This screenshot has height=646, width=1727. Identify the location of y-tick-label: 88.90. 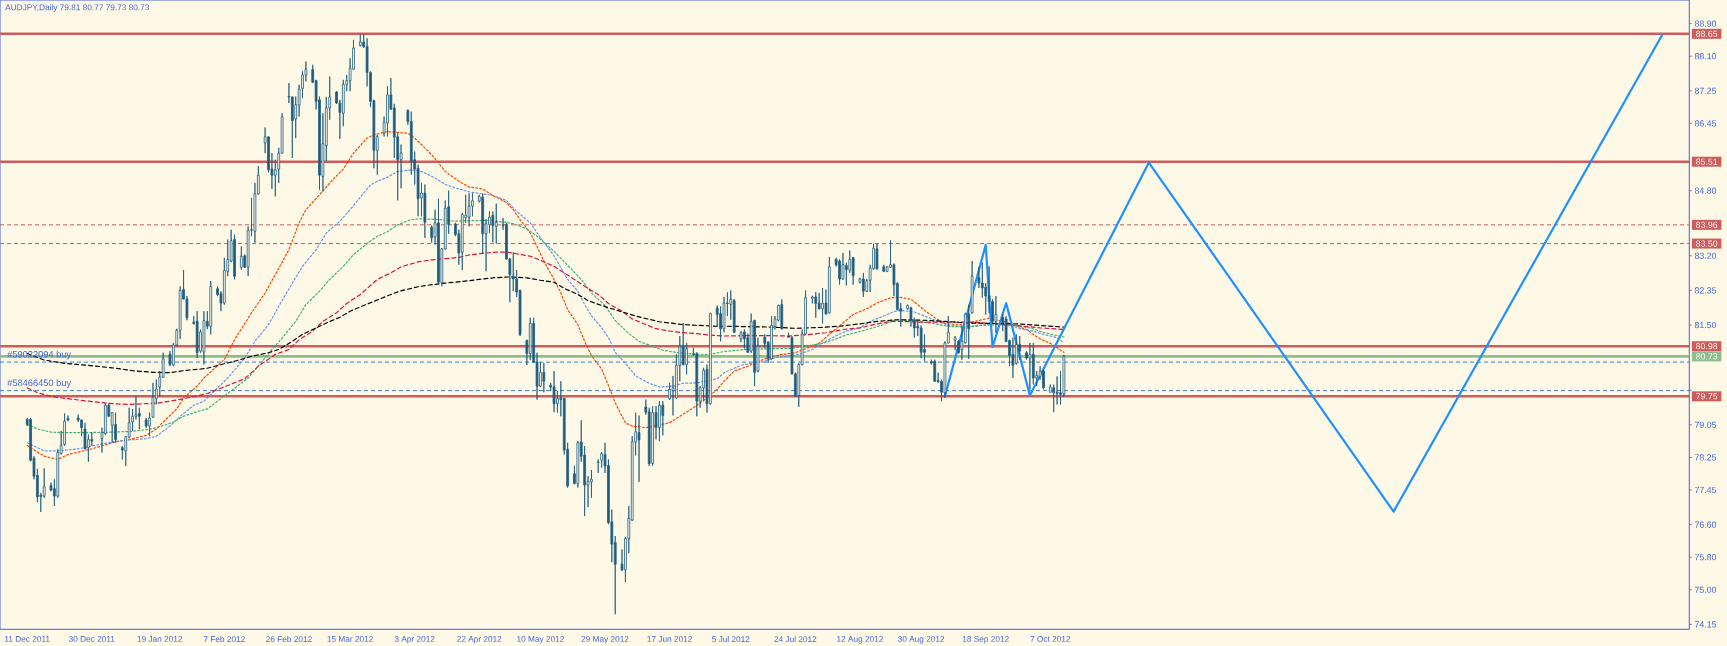
(1705, 23).